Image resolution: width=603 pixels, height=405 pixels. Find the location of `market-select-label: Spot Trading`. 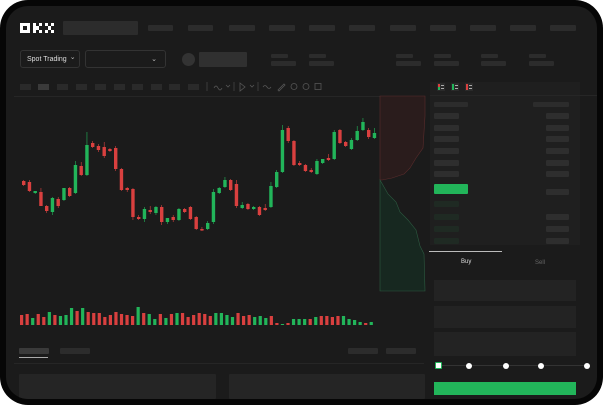

market-select-label: Spot Trading is located at coordinates (47, 59).